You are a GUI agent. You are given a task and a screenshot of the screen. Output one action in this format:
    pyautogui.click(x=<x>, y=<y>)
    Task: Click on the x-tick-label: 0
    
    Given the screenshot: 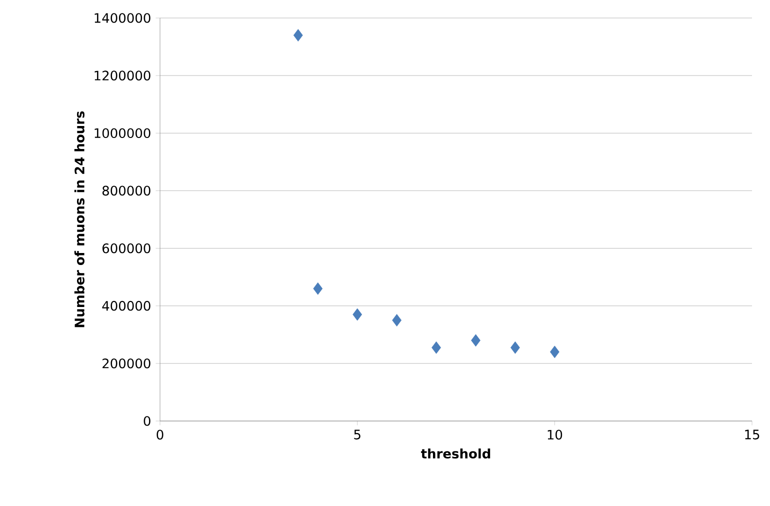 What is the action you would take?
    pyautogui.click(x=160, y=435)
    